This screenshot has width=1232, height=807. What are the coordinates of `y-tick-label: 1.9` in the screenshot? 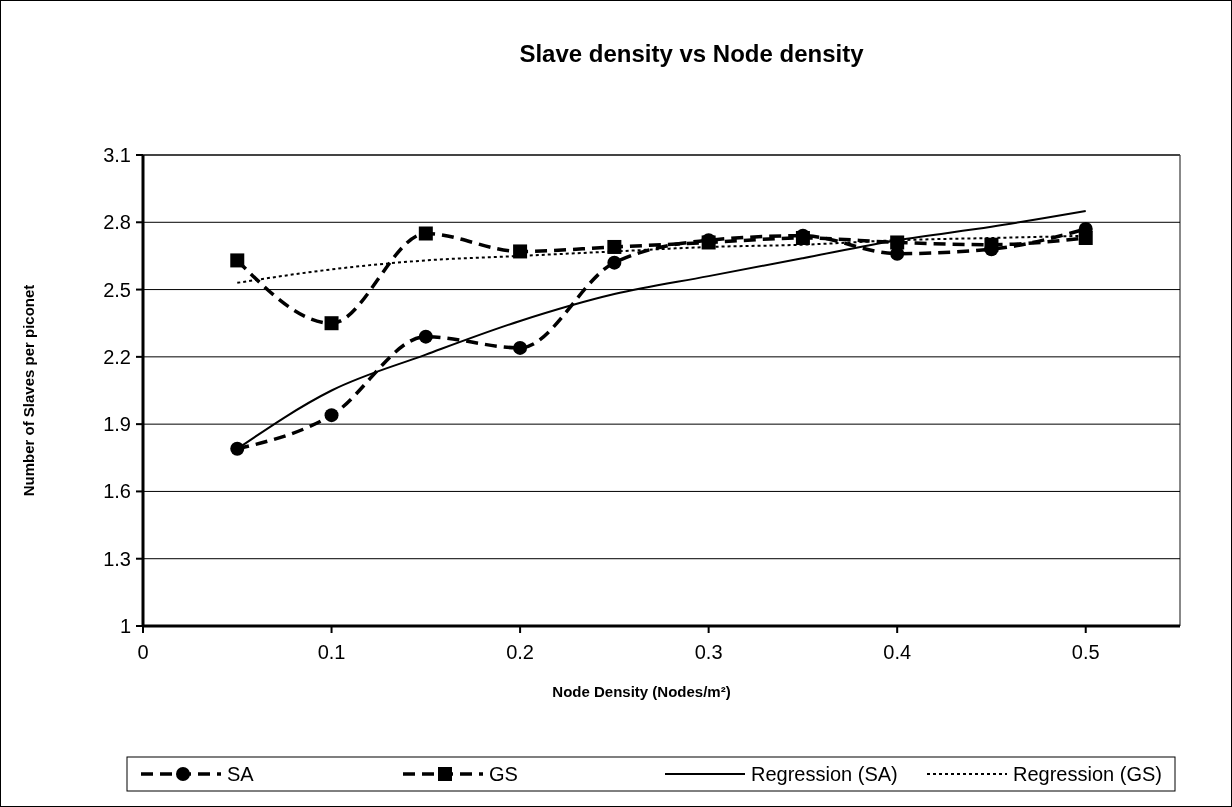 It's located at (117, 424).